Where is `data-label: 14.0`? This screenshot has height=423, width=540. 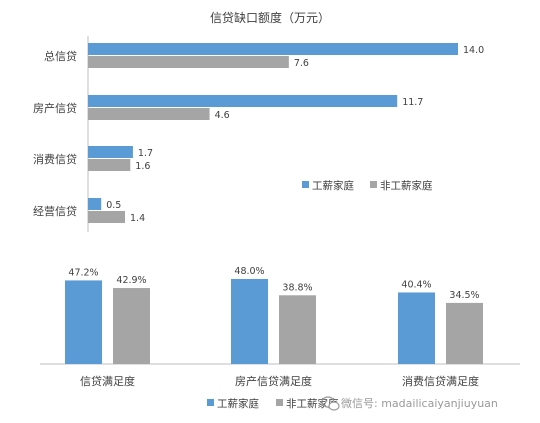
data-label: 14.0 is located at coordinates (473, 50).